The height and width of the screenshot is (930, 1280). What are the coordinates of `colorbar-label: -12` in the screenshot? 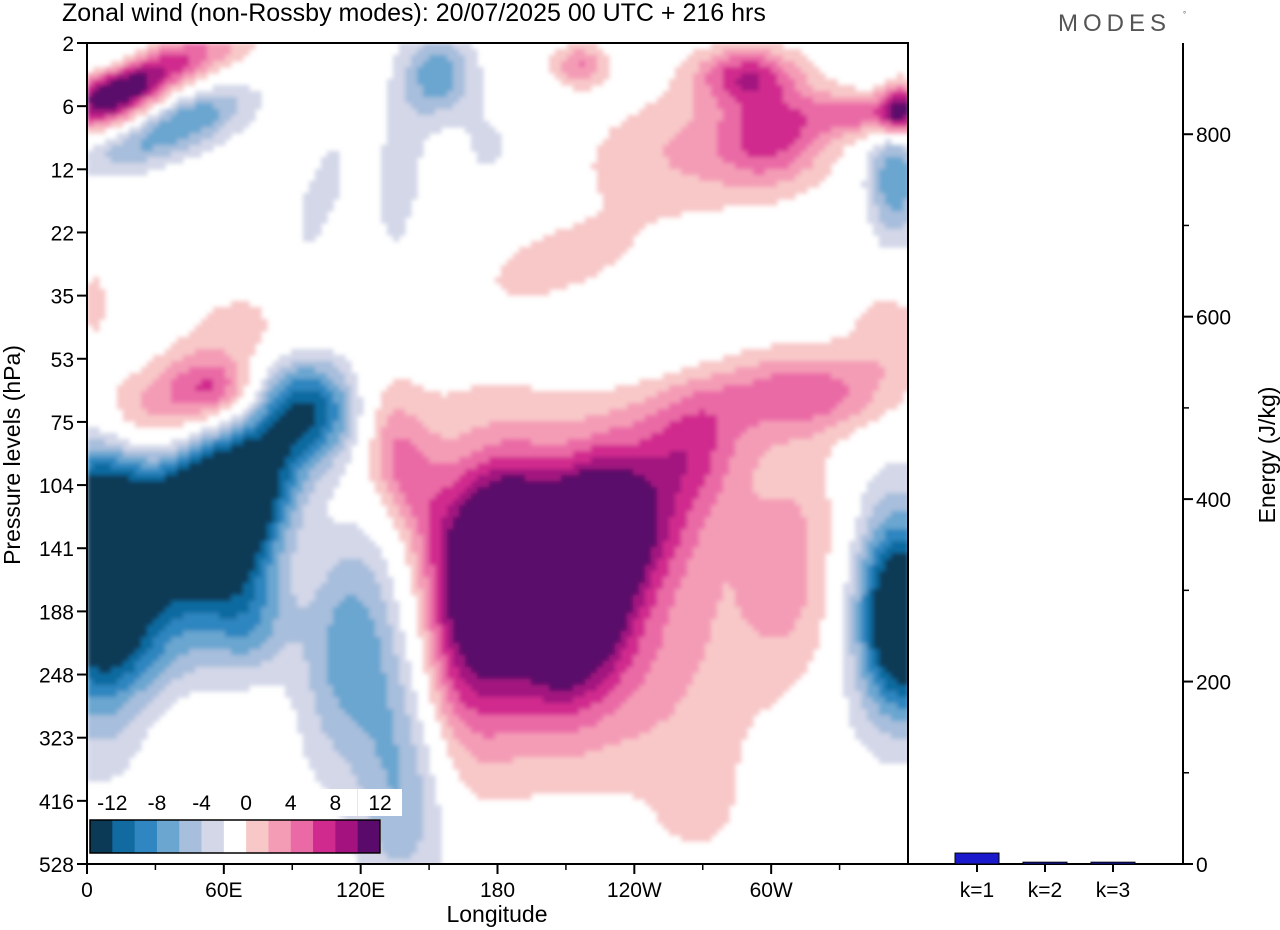 It's located at (112, 803).